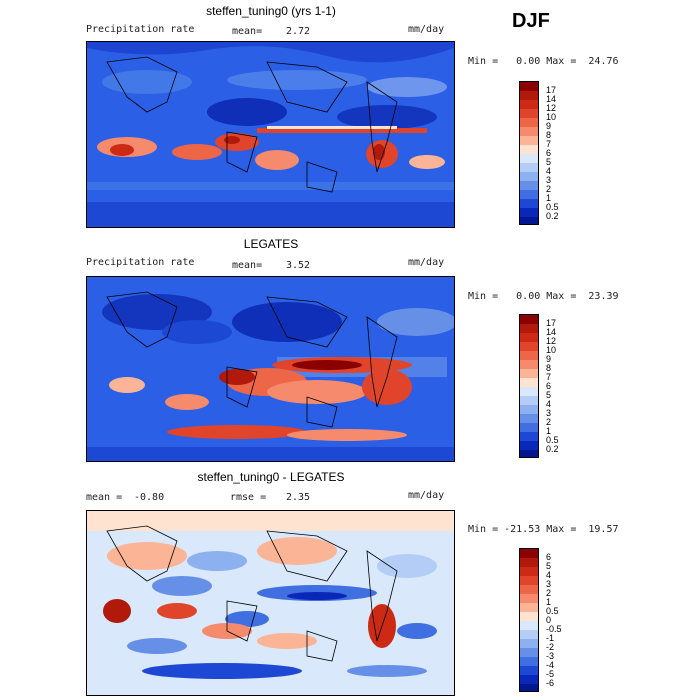 The width and height of the screenshot is (700, 700). Describe the element at coordinates (104, 497) in the screenshot. I see `panel-3-mean-label: mean =` at that location.